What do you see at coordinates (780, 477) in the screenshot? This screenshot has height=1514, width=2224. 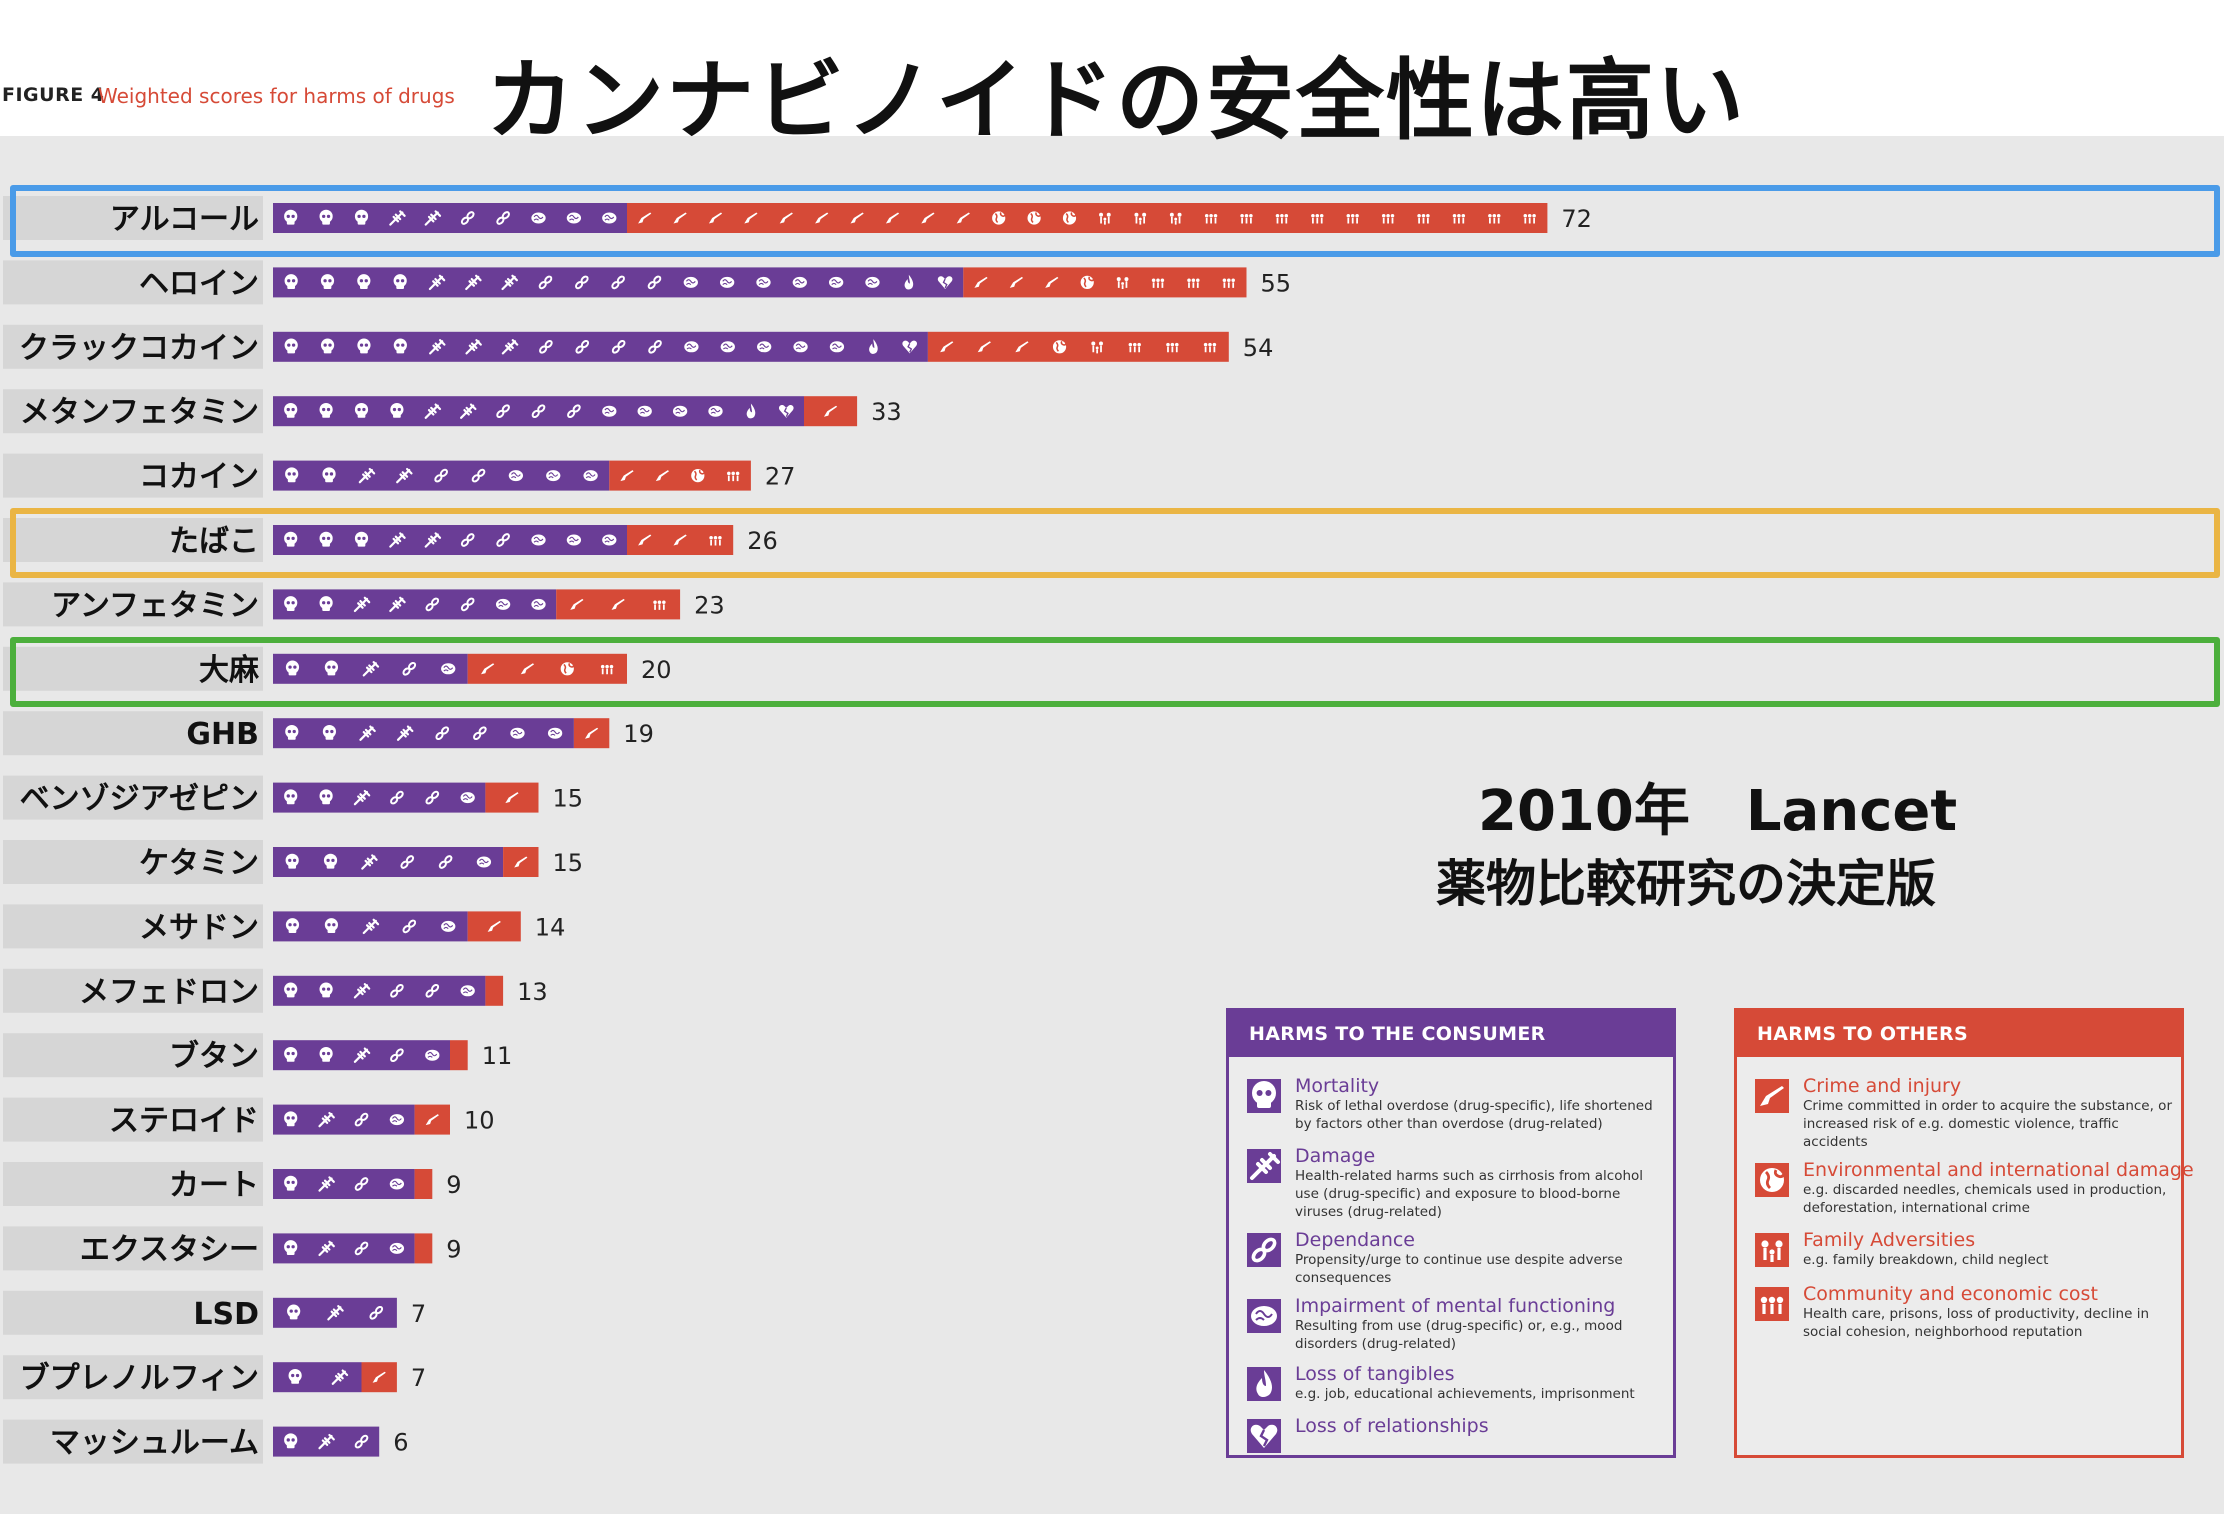 I see `total-value-label: 27` at bounding box center [780, 477].